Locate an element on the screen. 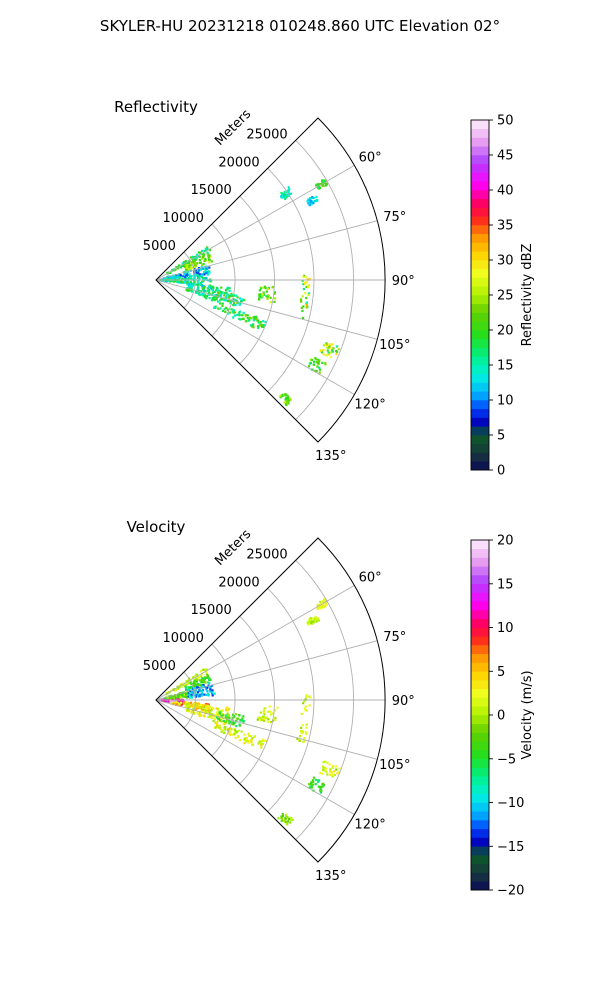 This screenshot has height=1004, width=600. colorbar: −20 −15 −10 −5 0 5 10 15 20 Velocity (m/s) is located at coordinates (502, 716).